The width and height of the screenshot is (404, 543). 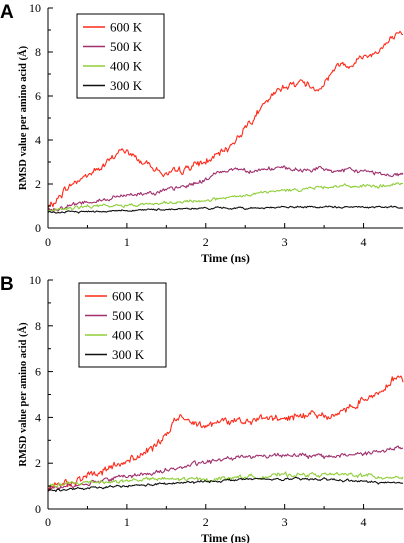 What do you see at coordinates (225, 197) in the screenshot?
I see `series-line-400k` at bounding box center [225, 197].